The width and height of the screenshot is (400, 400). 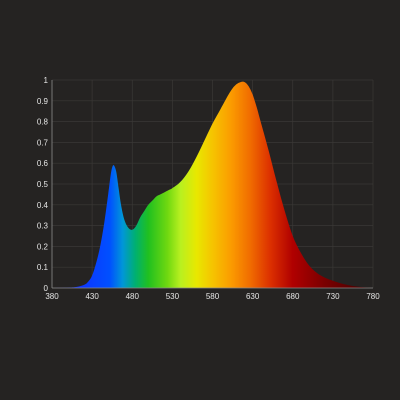 I want to click on y-tick-label-5: 0.5, so click(x=43, y=184).